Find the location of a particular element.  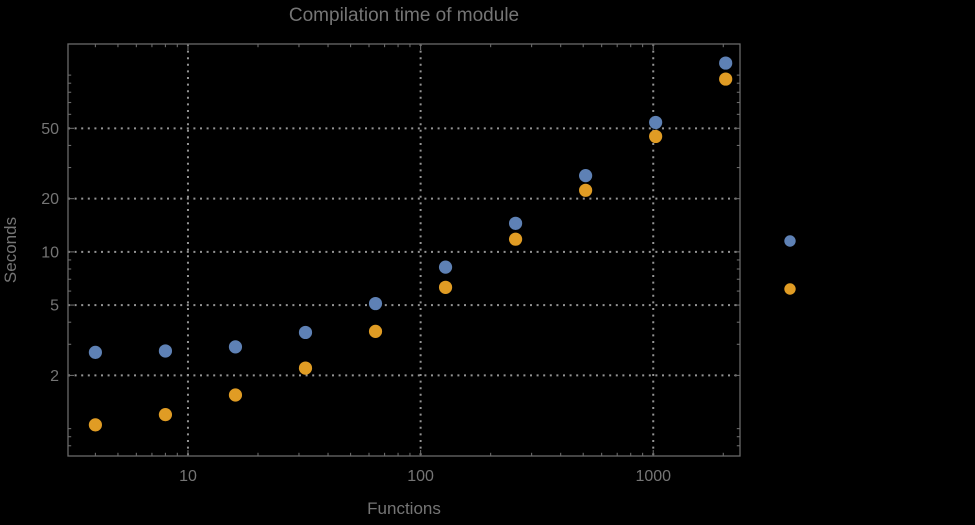

data-point-series-1-blue-x32 is located at coordinates (305, 332).